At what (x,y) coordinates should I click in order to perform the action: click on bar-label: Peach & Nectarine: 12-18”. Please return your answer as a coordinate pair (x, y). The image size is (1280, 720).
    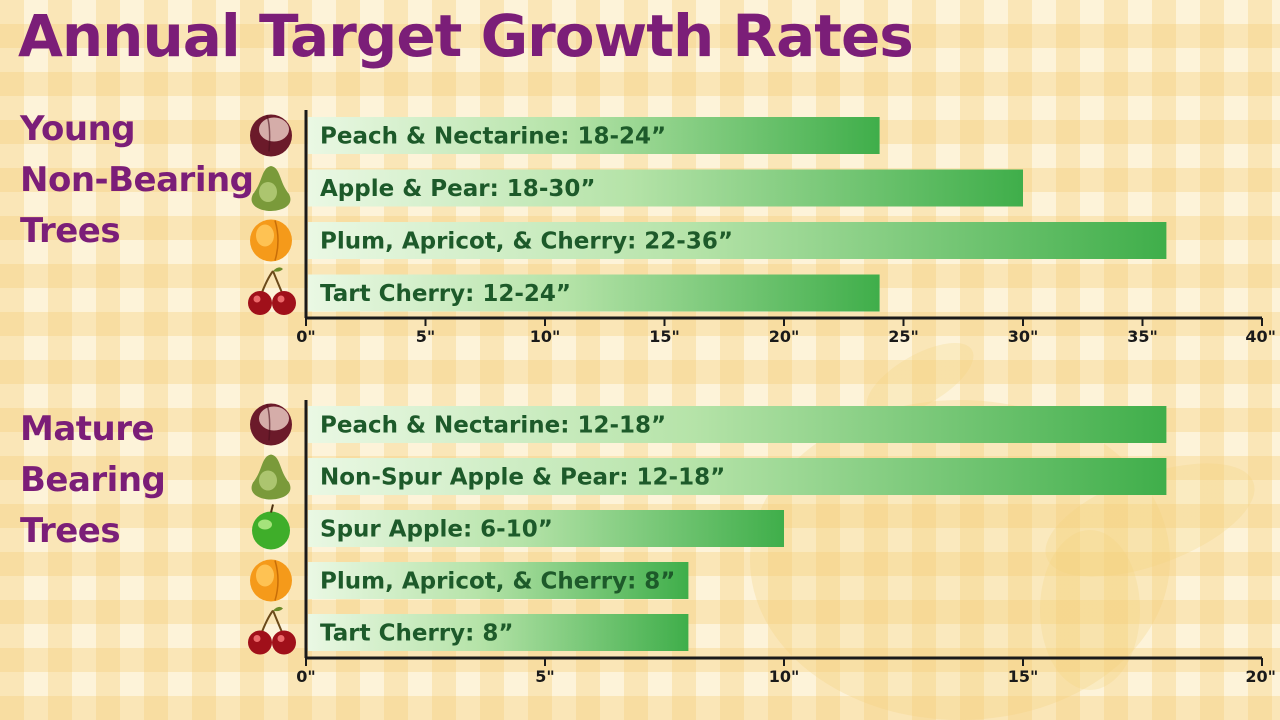
    Looking at the image, I should click on (493, 426).